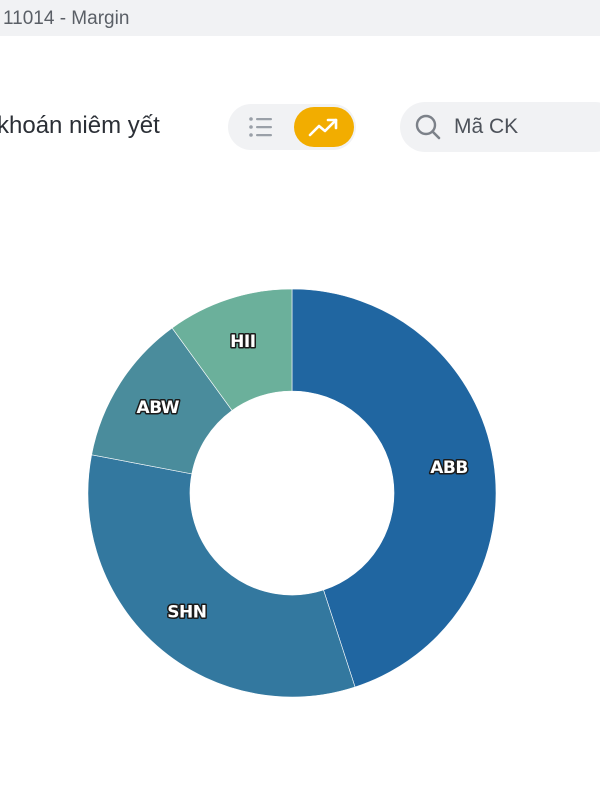 The height and width of the screenshot is (800, 600). I want to click on list-icon, so click(260, 127).